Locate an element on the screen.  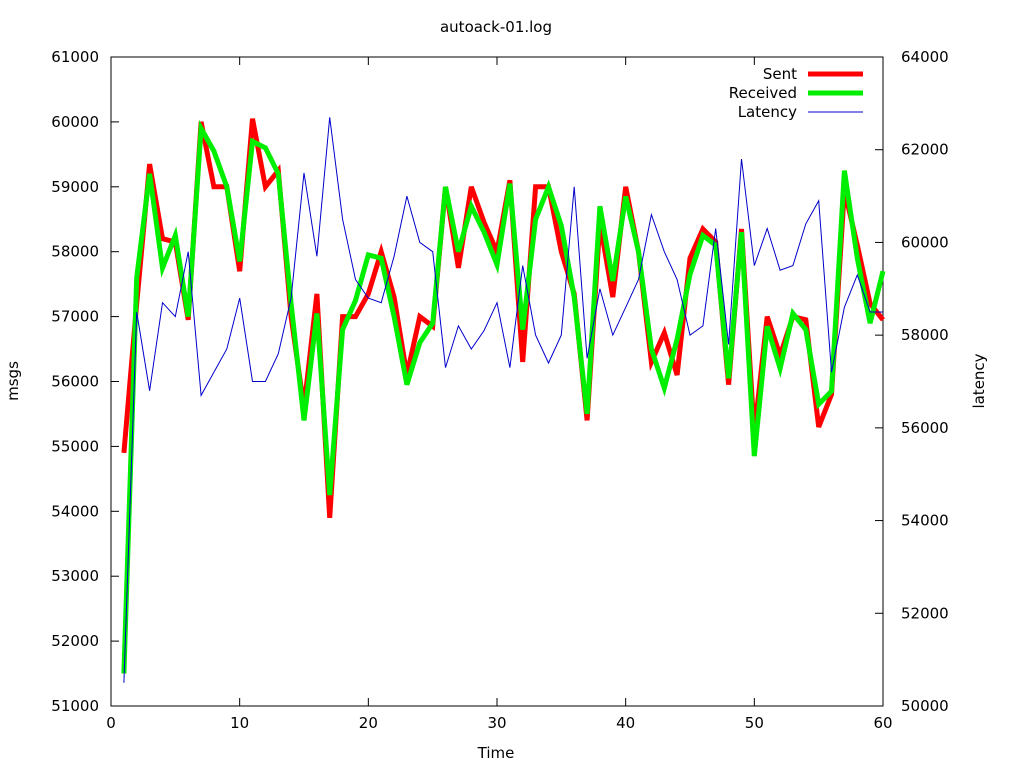
chart-title: autoack-01.log is located at coordinates (496, 27).